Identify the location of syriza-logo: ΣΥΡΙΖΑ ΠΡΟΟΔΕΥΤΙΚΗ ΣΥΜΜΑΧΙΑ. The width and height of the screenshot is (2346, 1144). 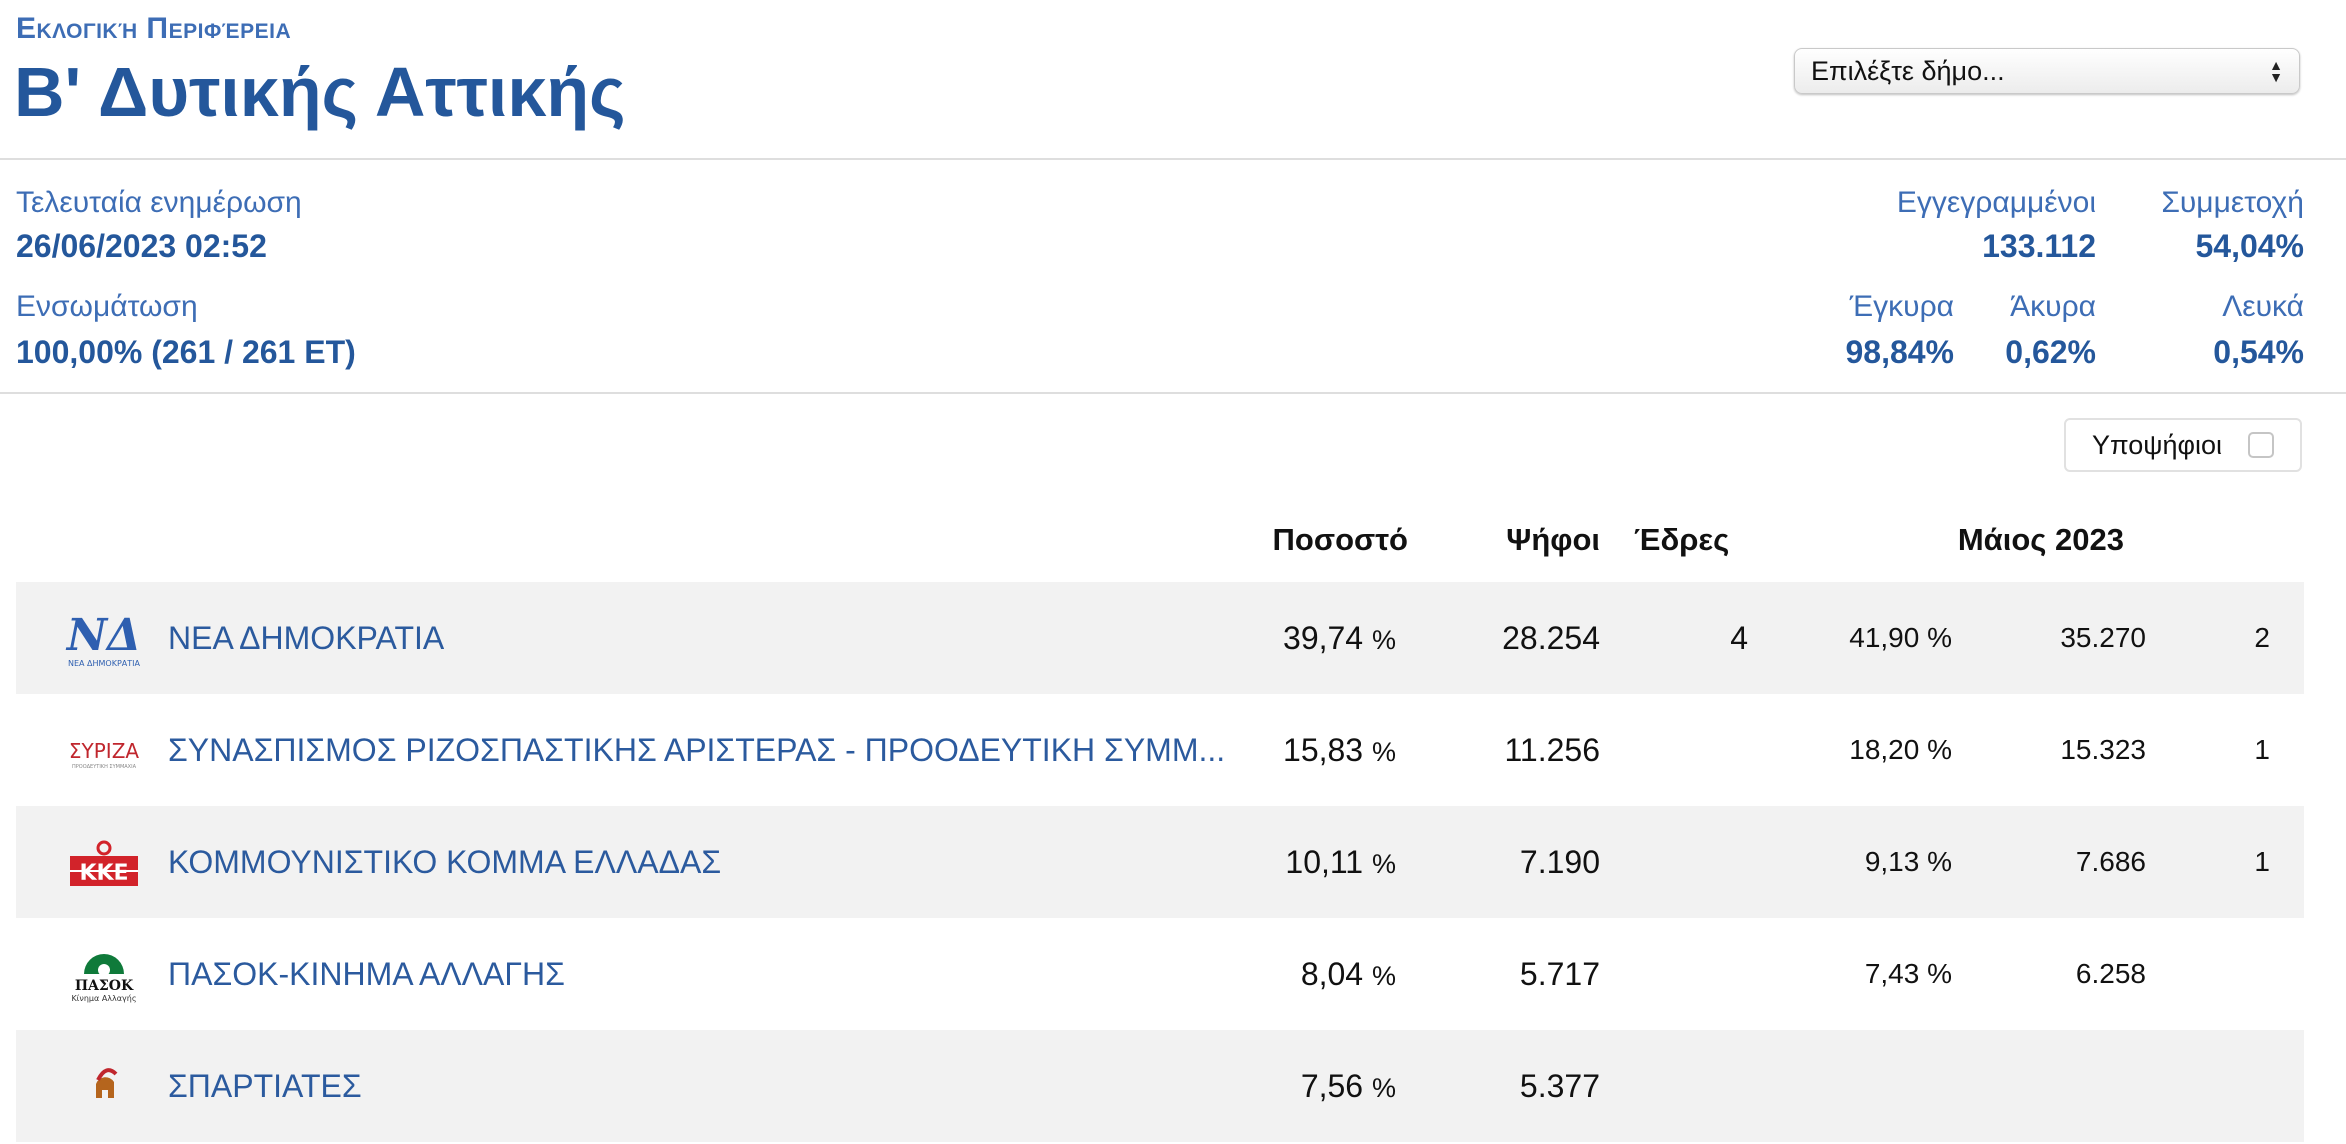
(104, 752).